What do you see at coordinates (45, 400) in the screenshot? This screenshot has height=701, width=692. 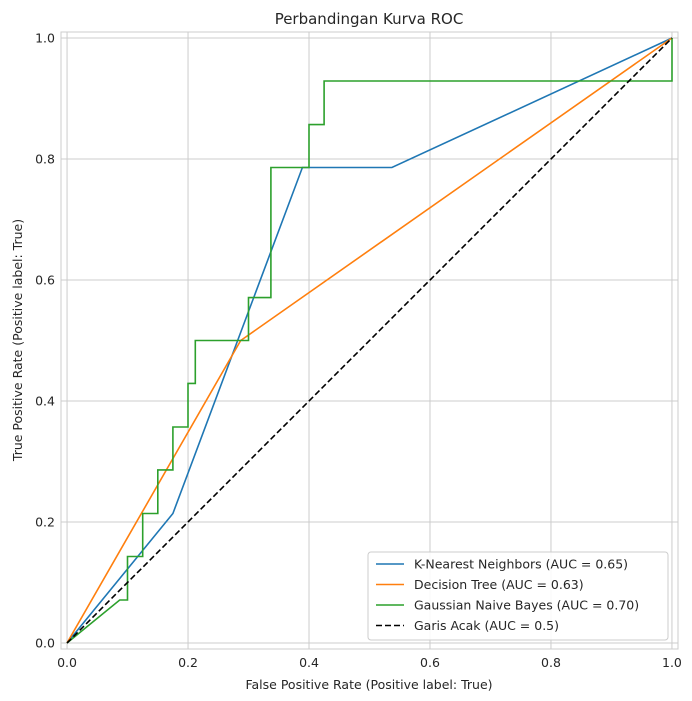 I see `y-tick-label: 0.4` at bounding box center [45, 400].